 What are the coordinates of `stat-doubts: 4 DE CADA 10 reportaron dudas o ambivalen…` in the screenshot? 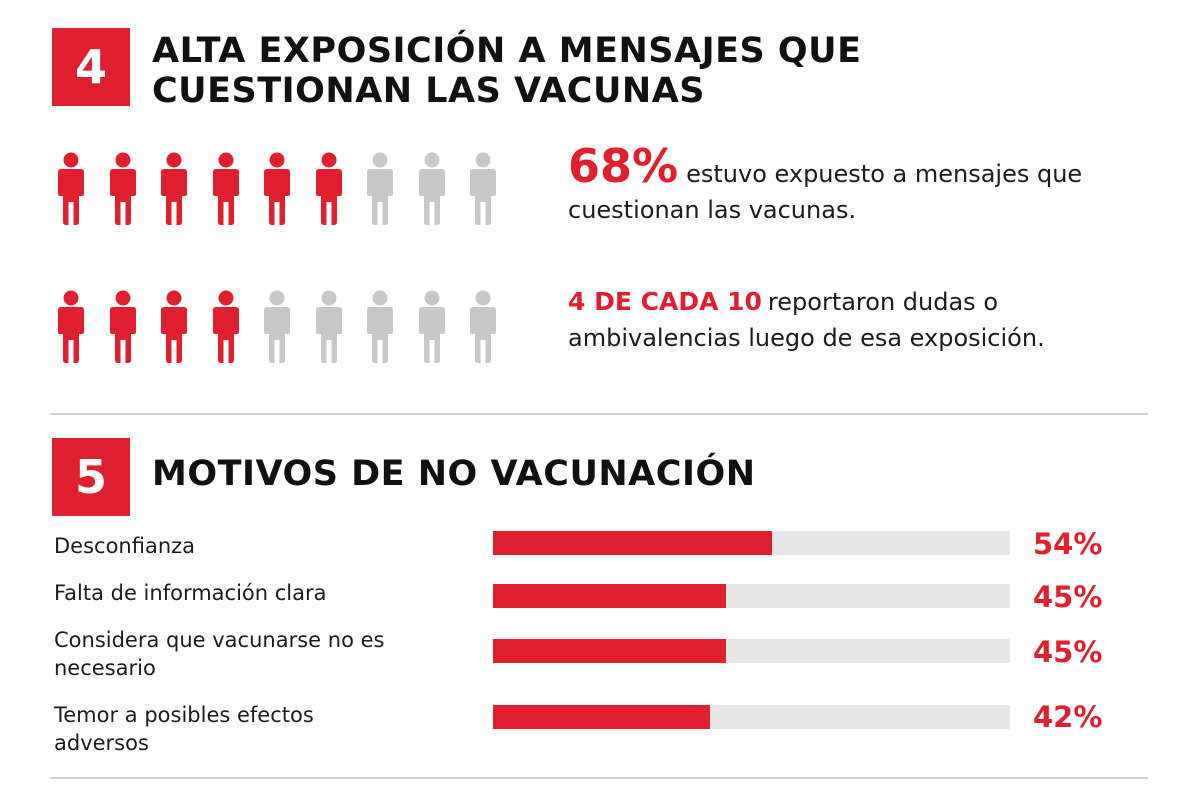 It's located at (828, 320).